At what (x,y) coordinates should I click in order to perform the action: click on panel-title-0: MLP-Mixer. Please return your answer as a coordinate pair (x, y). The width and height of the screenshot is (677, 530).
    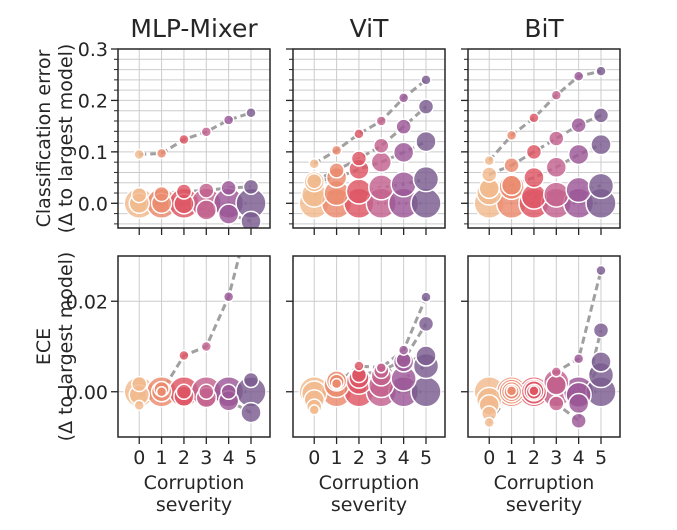
    Looking at the image, I should click on (194, 28).